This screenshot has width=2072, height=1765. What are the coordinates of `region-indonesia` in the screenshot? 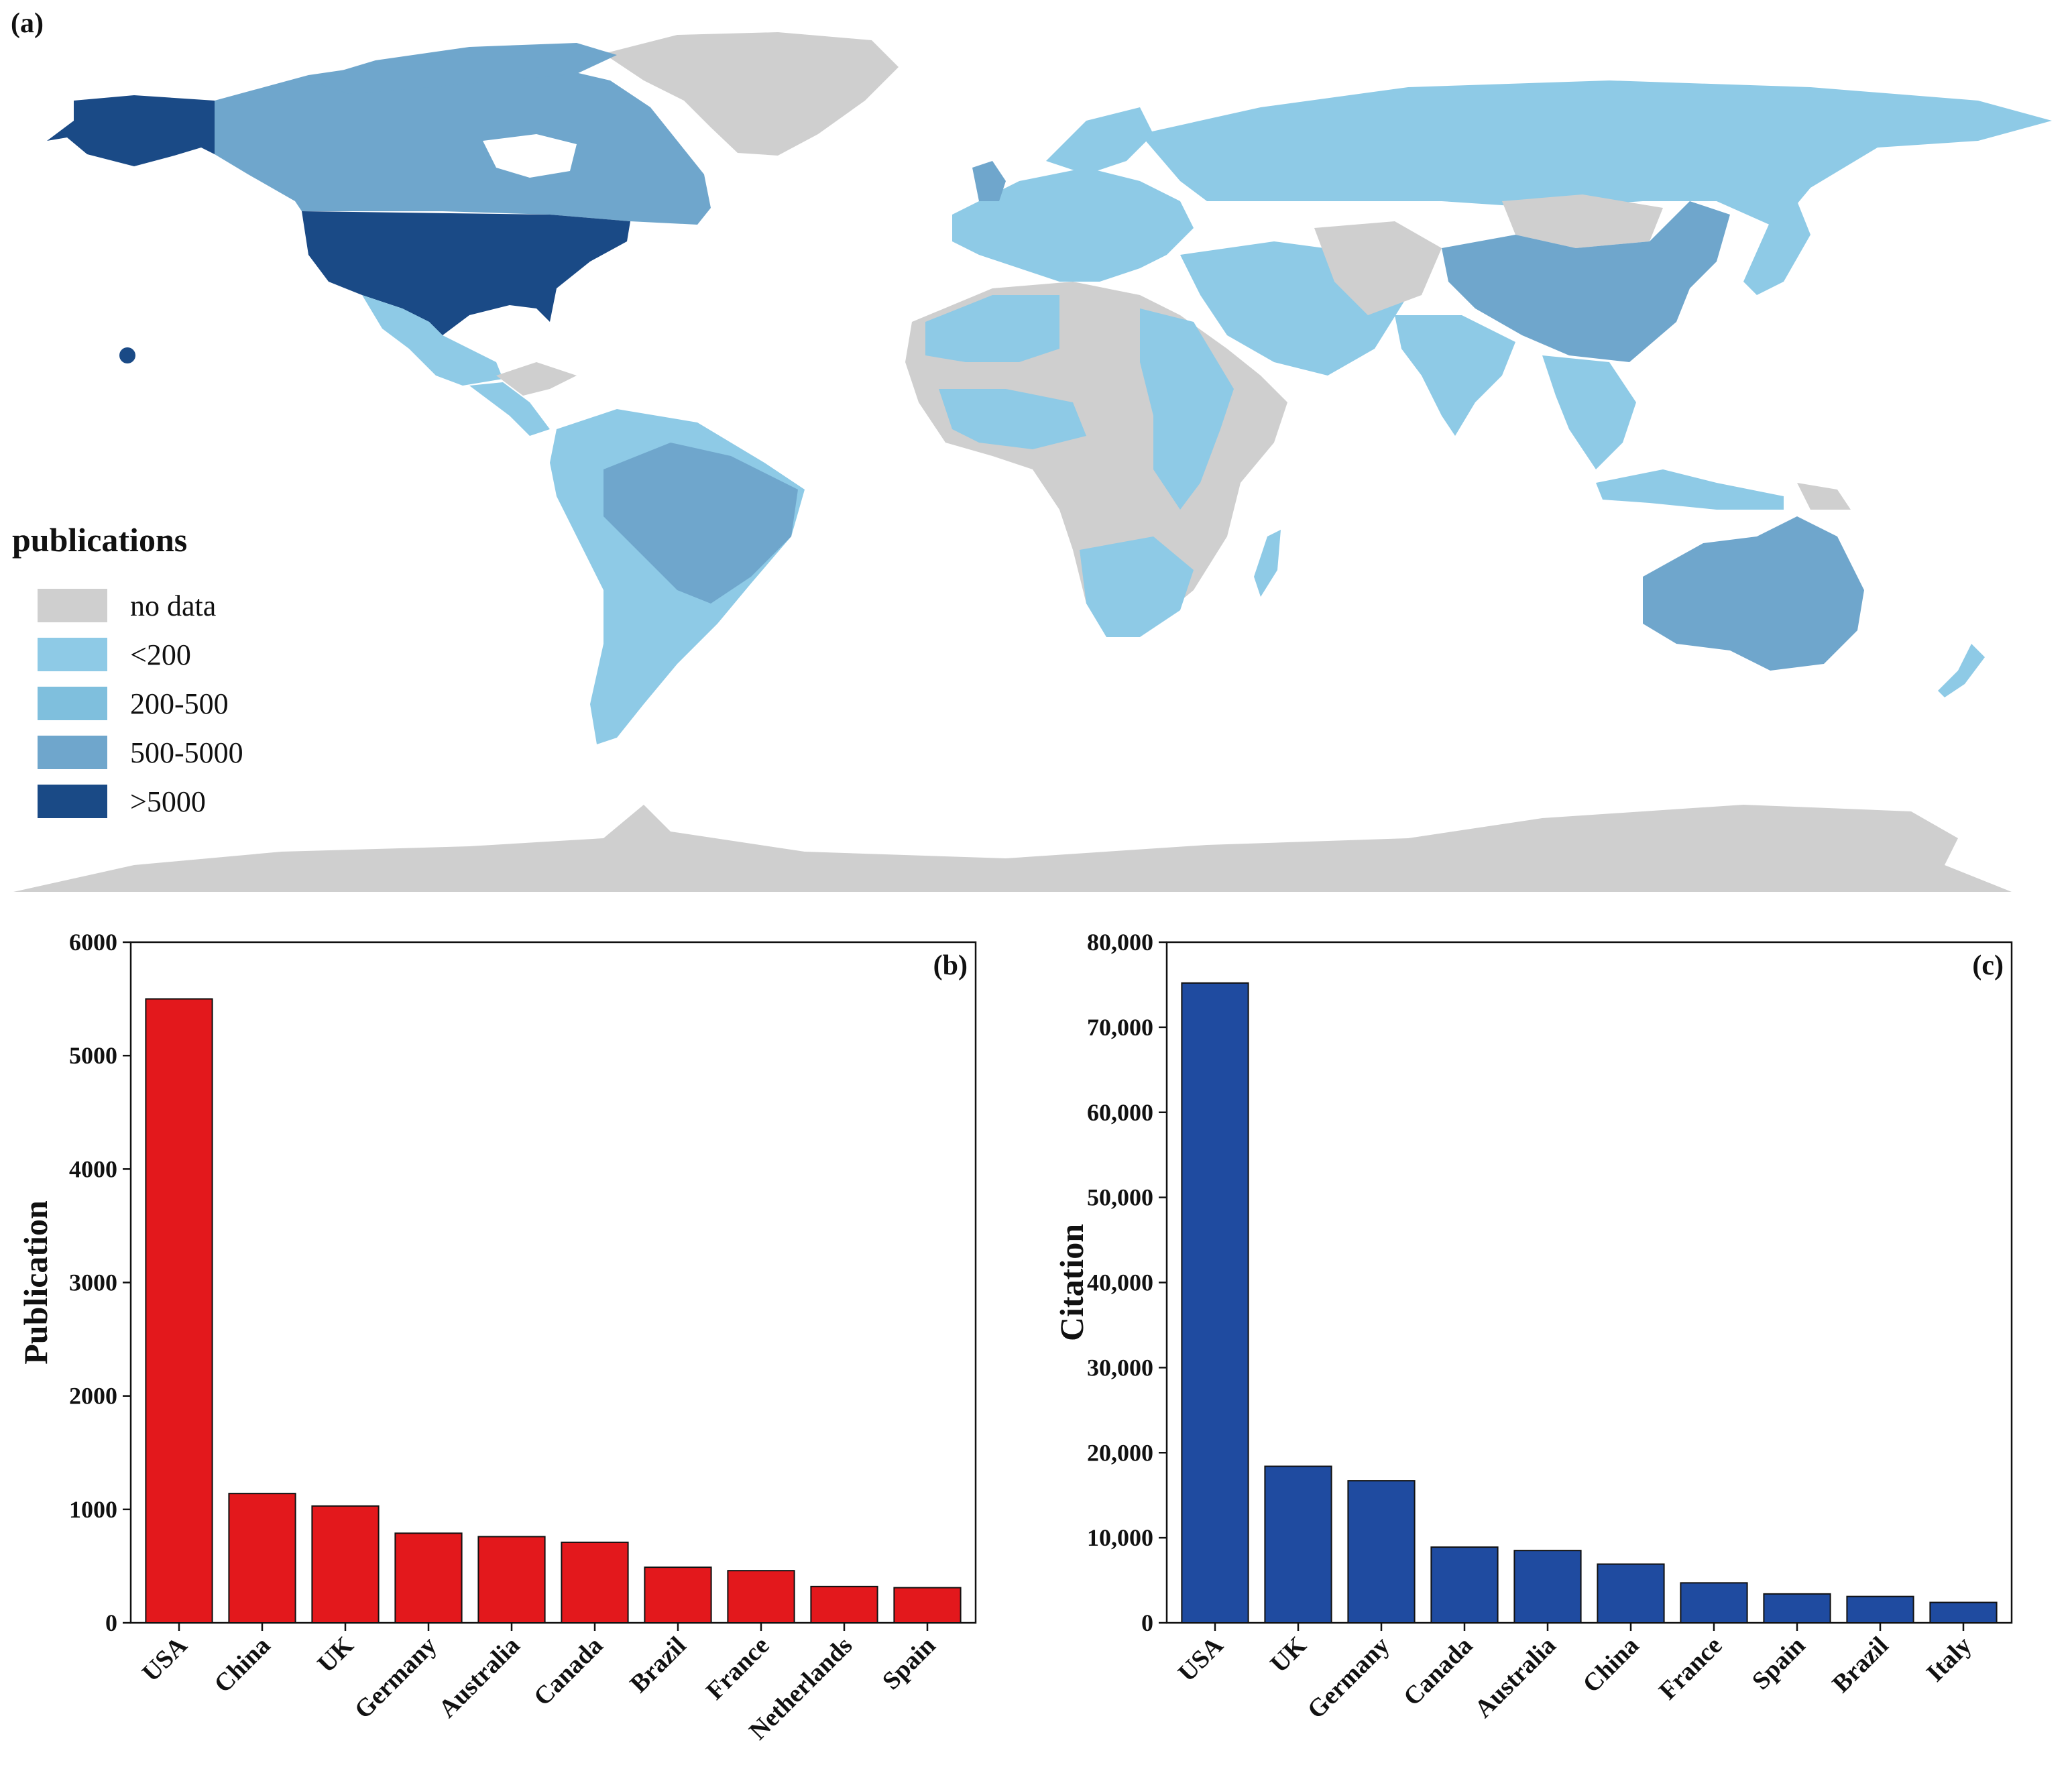 It's located at (1690, 490).